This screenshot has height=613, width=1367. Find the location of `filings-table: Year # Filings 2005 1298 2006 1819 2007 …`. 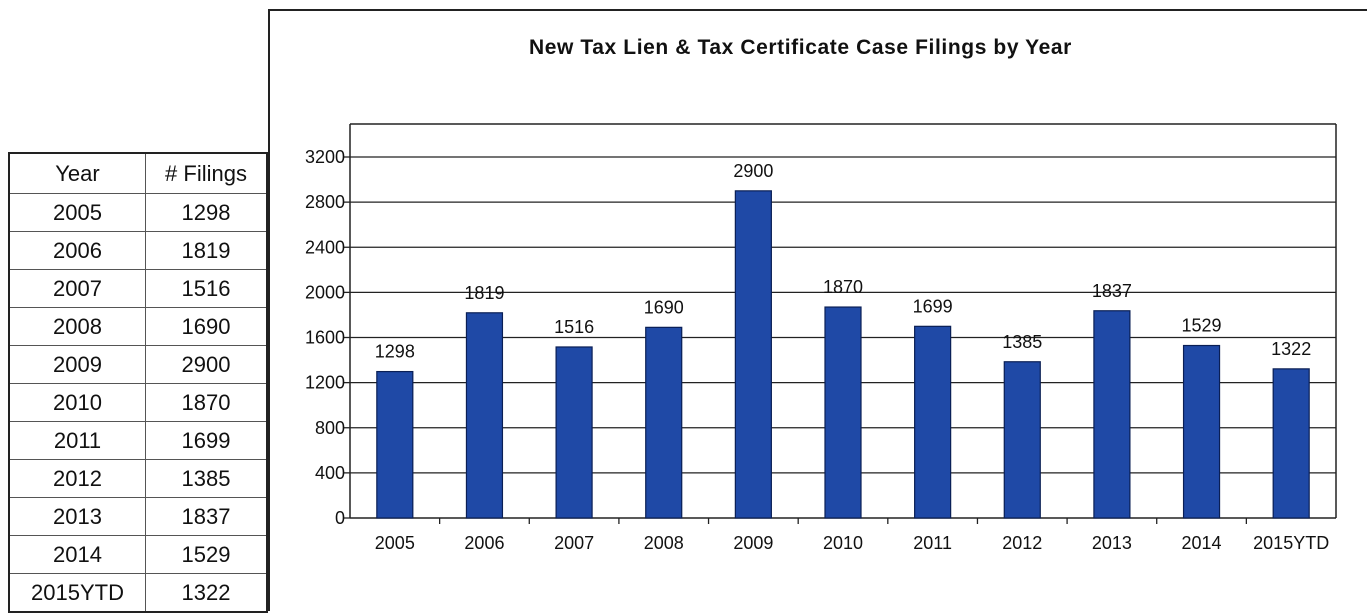

filings-table: Year # Filings 2005 1298 2006 1819 2007 … is located at coordinates (138, 382).